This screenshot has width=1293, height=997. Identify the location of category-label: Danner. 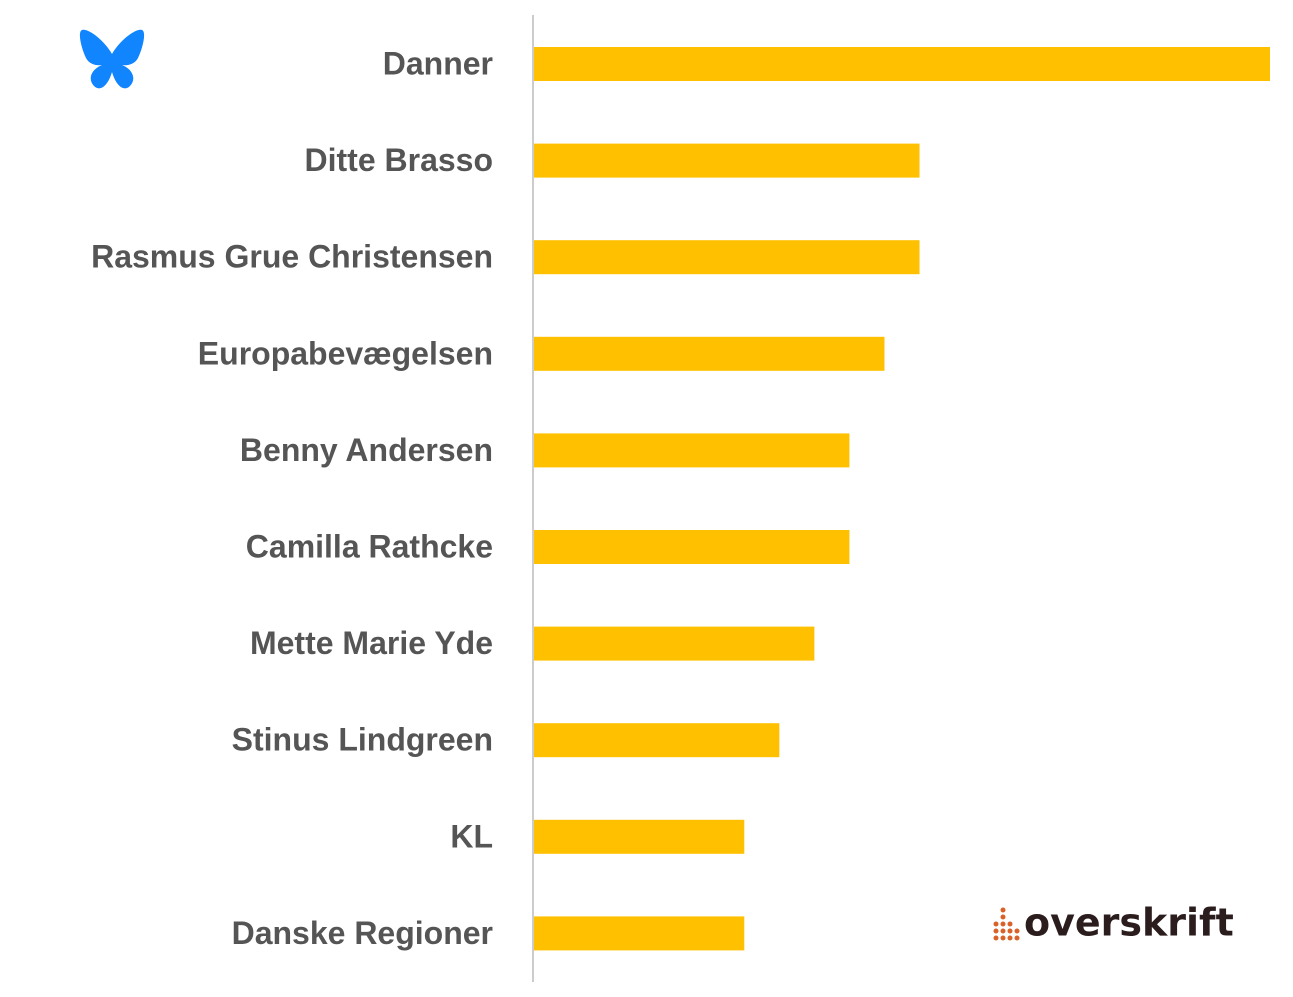
(438, 63).